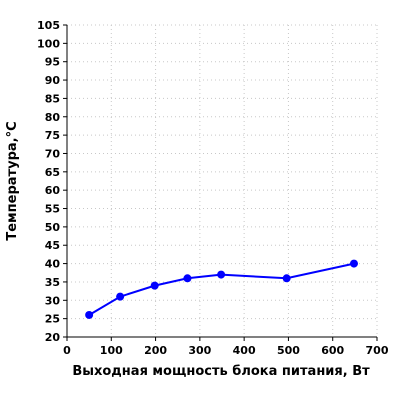  I want to click on y-tick-label: 105, so click(48, 25).